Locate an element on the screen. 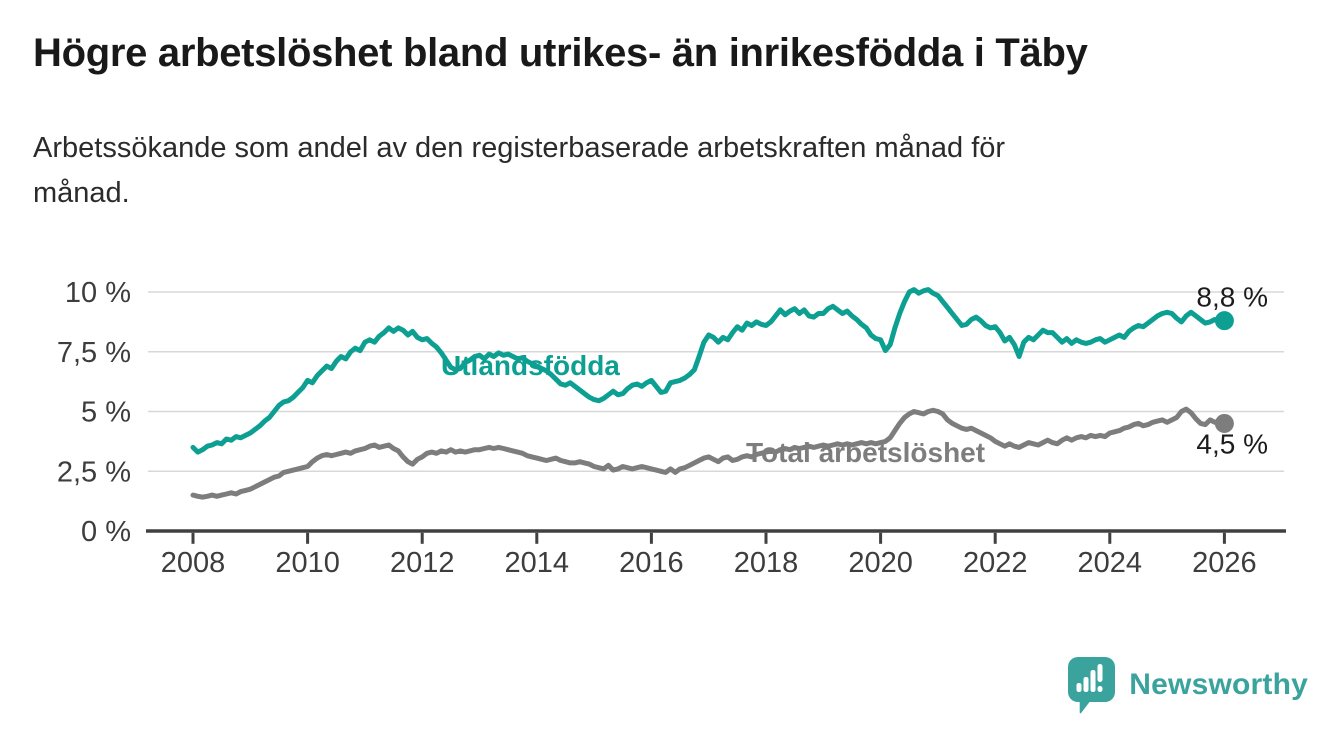 The width and height of the screenshot is (1340, 739). x-axis-tick-label: 2010 is located at coordinates (307, 563).